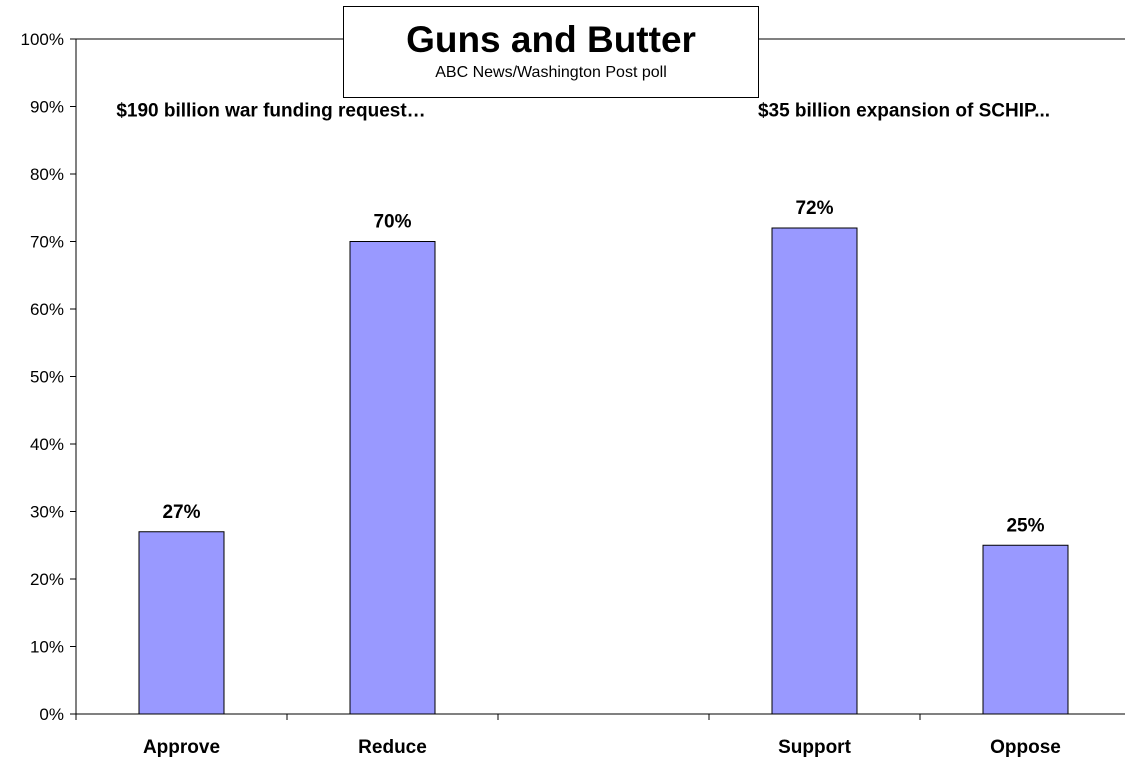 This screenshot has width=1125, height=759. I want to click on y-axis-ticks: 0% 10% 20% 30% 40% 50% 60% 70% 80% 90% 100%, so click(48, 377).